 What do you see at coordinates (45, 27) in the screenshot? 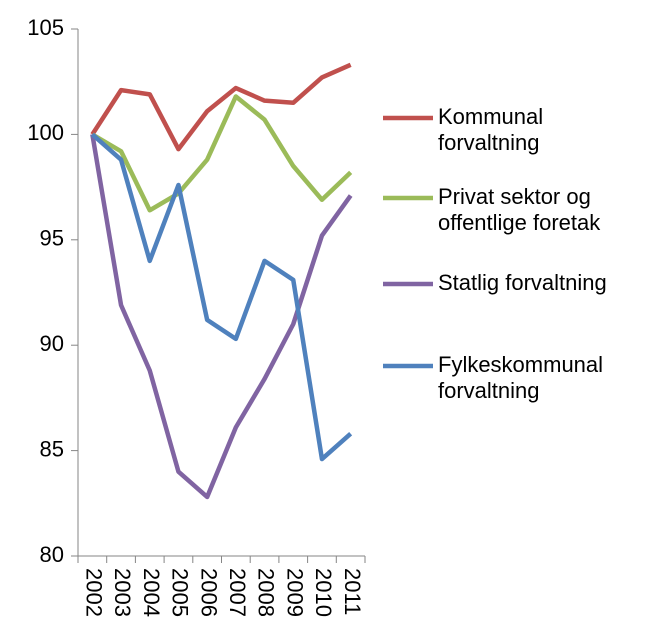
I see `y-tick-label: 105` at bounding box center [45, 27].